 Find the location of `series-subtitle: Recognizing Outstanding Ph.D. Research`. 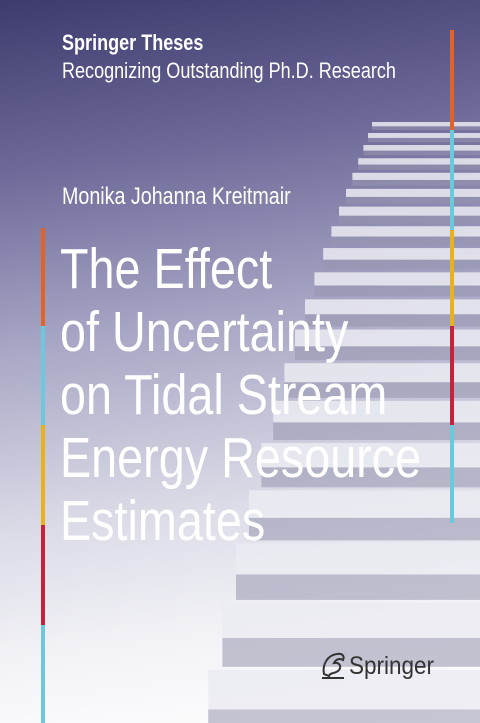

series-subtitle: Recognizing Outstanding Ph.D. Research is located at coordinates (229, 70).